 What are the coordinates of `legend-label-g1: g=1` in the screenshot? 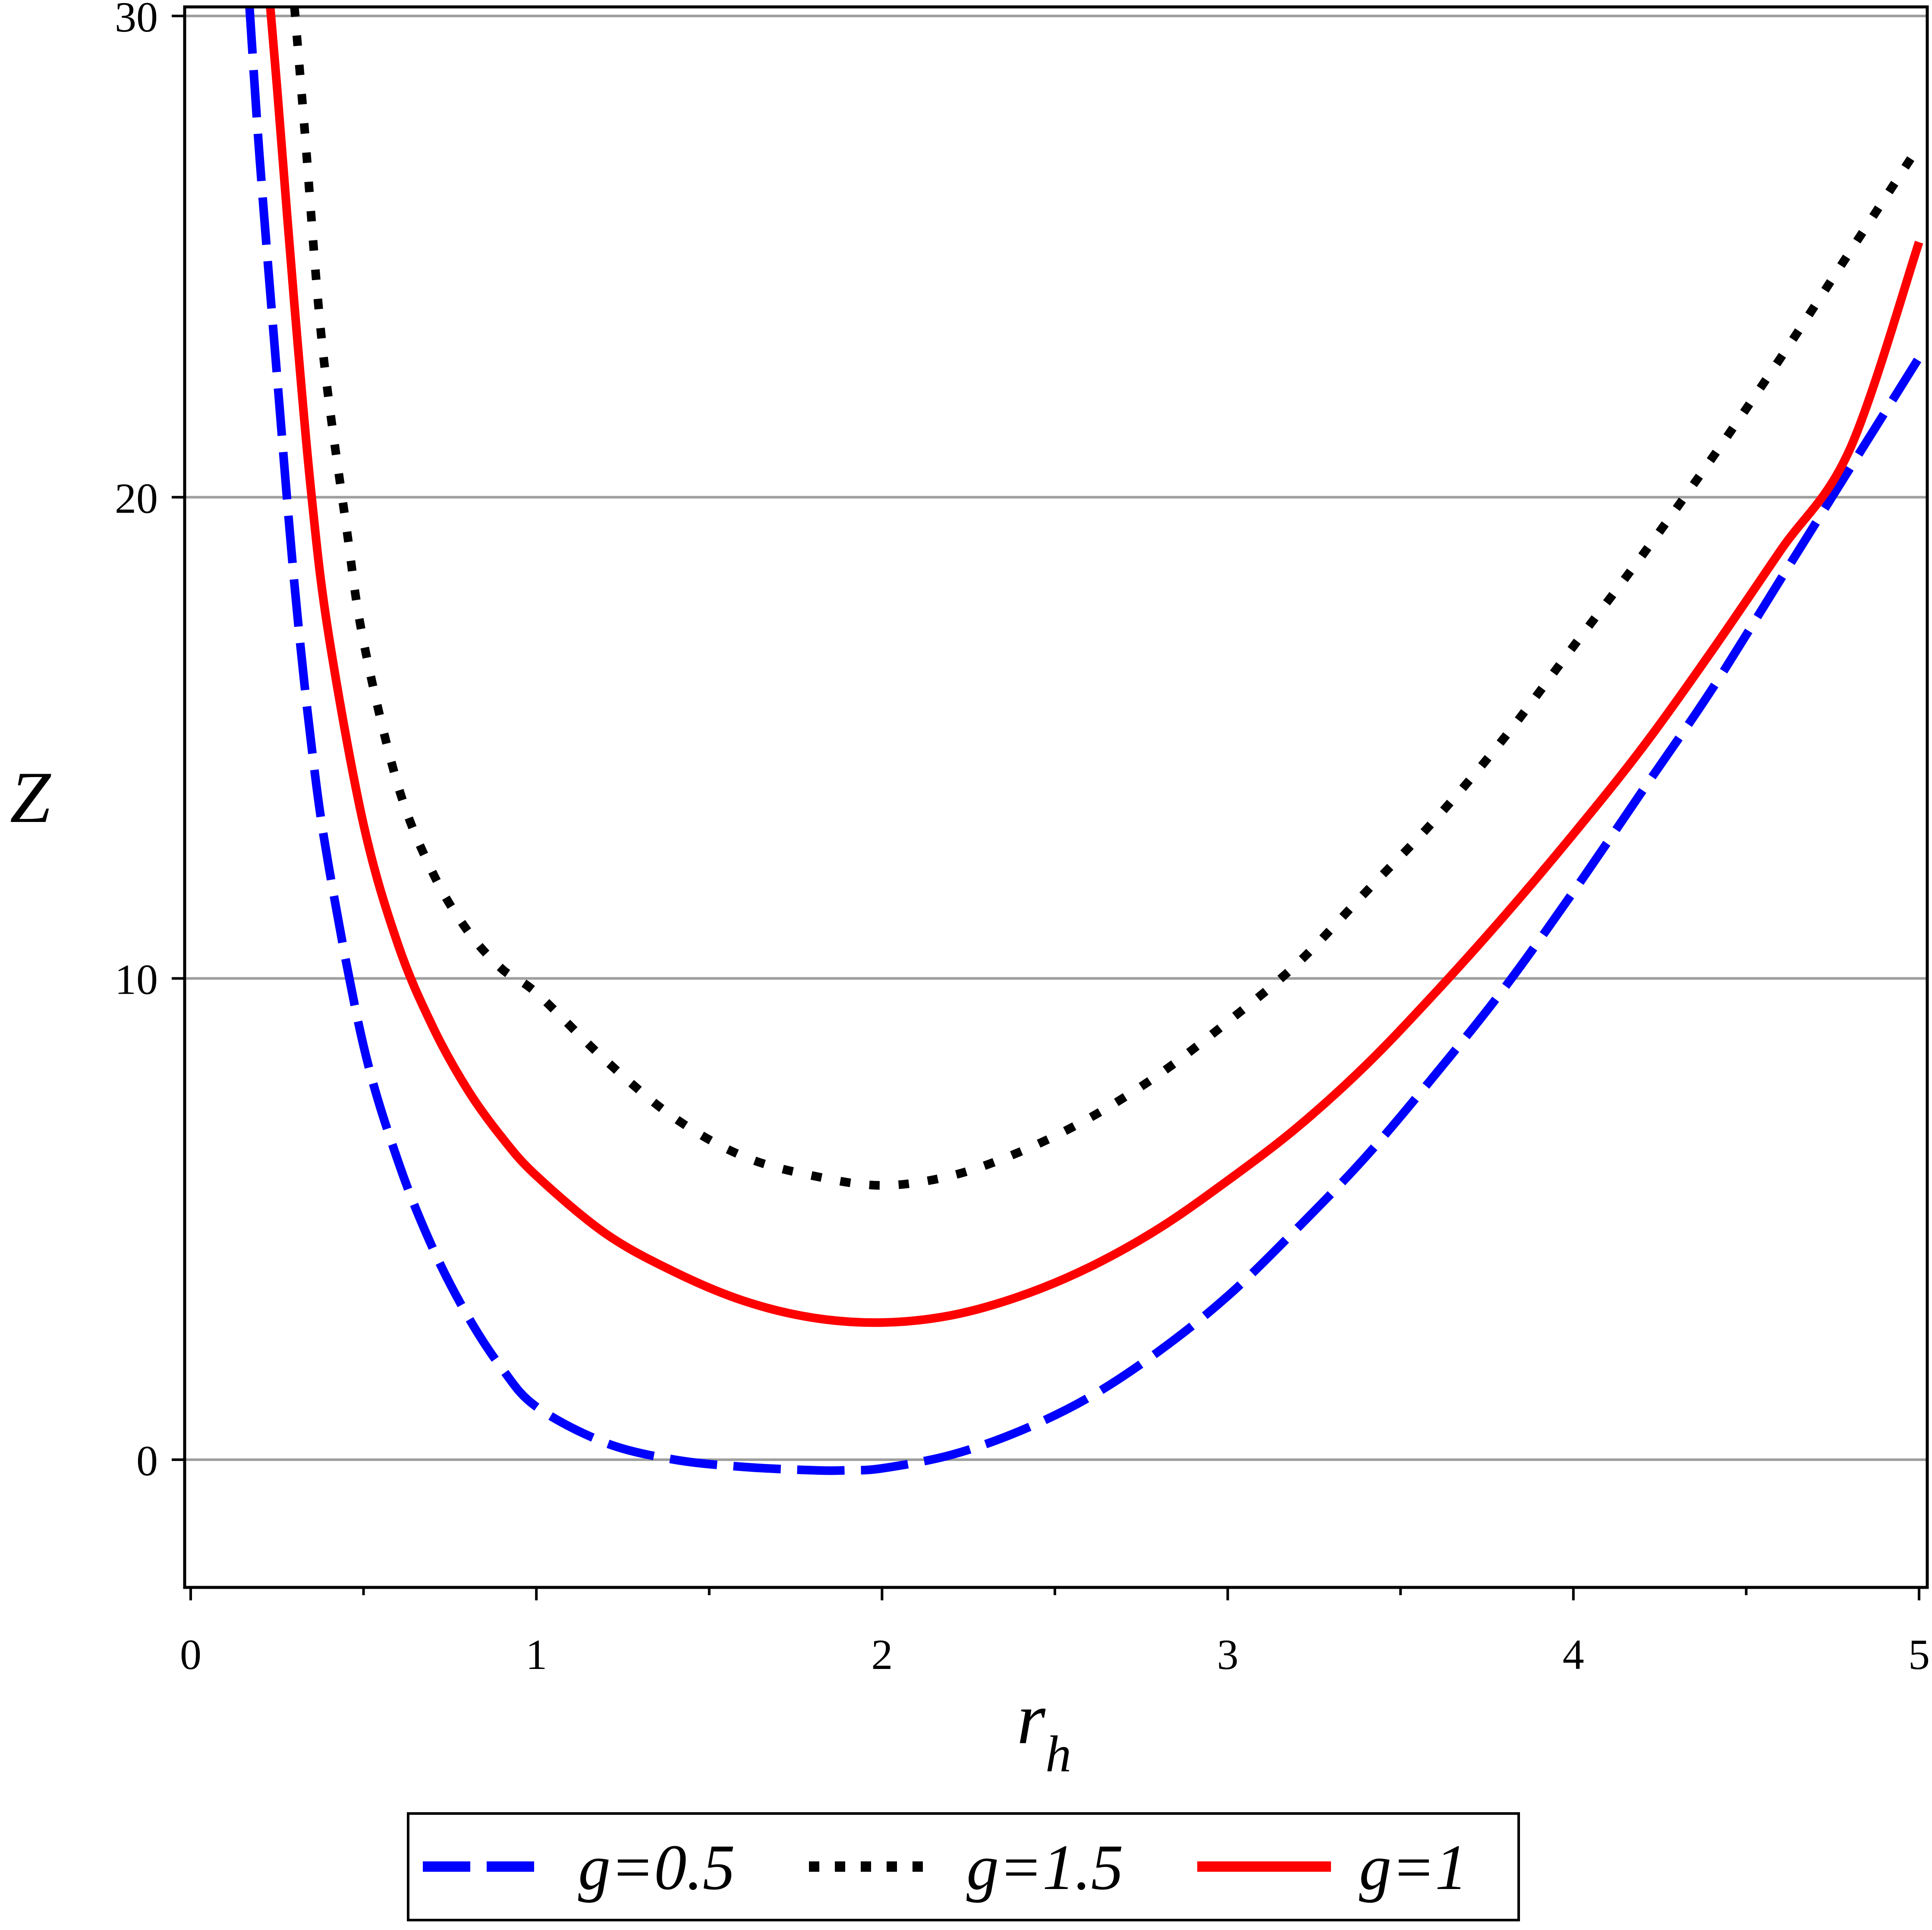 It's located at (1413, 1867).